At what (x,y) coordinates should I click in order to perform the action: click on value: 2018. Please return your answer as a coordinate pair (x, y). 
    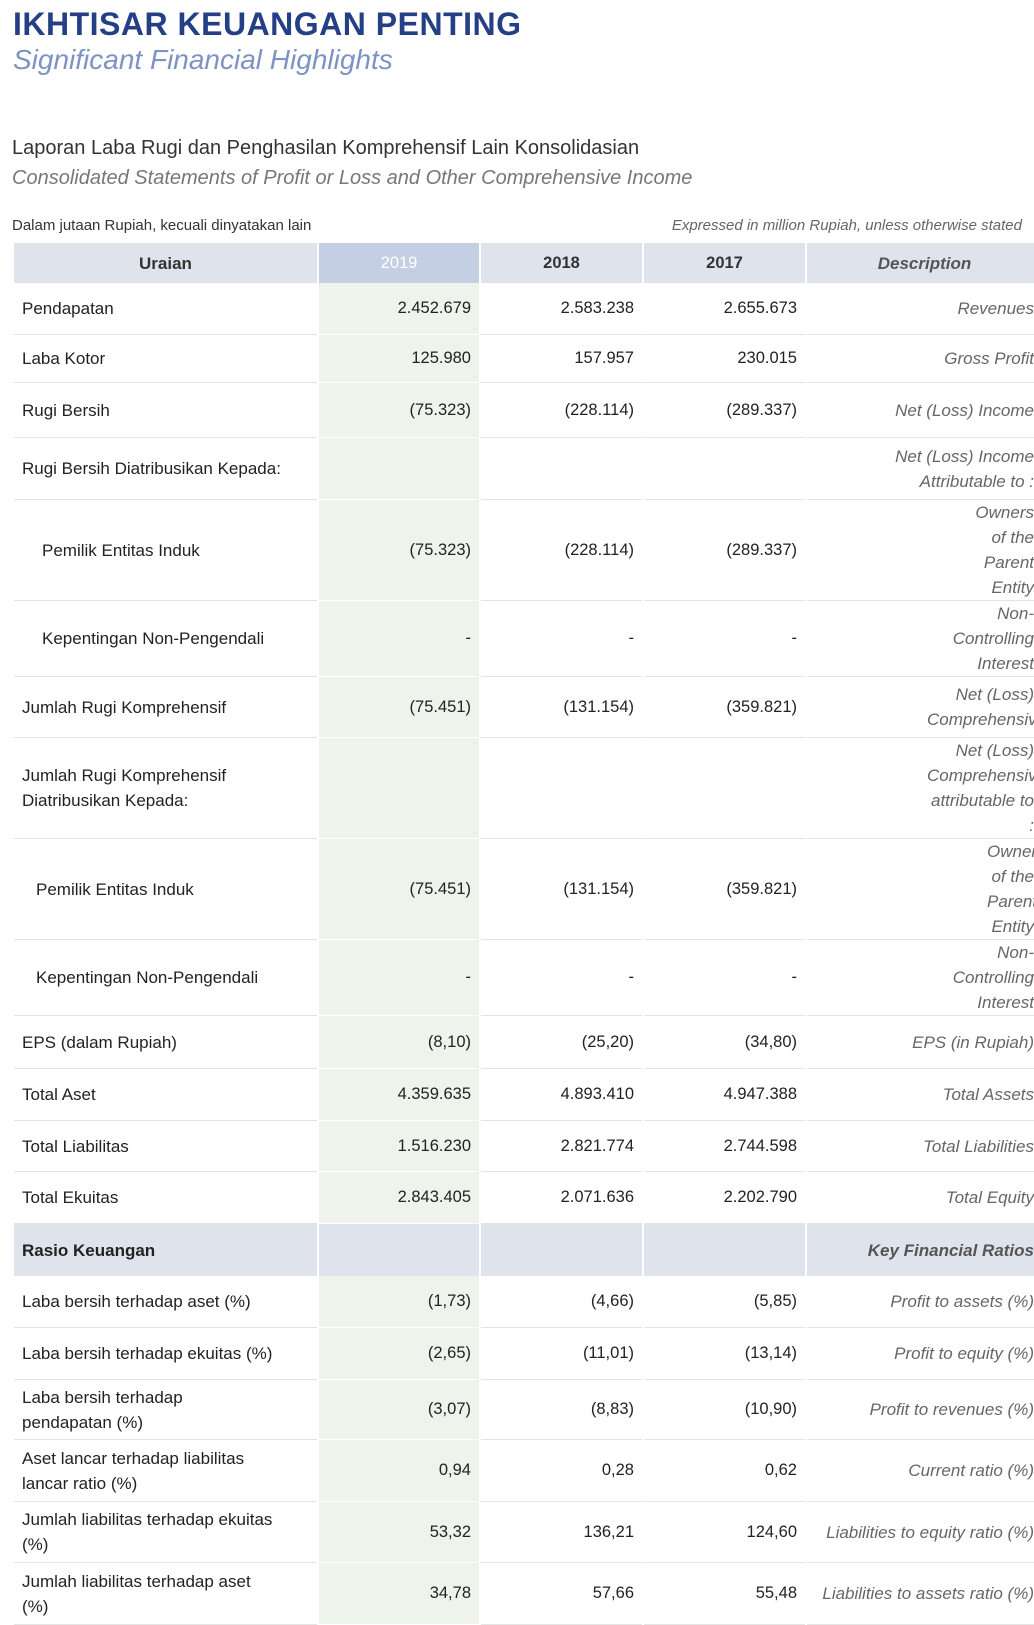
    Looking at the image, I should click on (561, 263).